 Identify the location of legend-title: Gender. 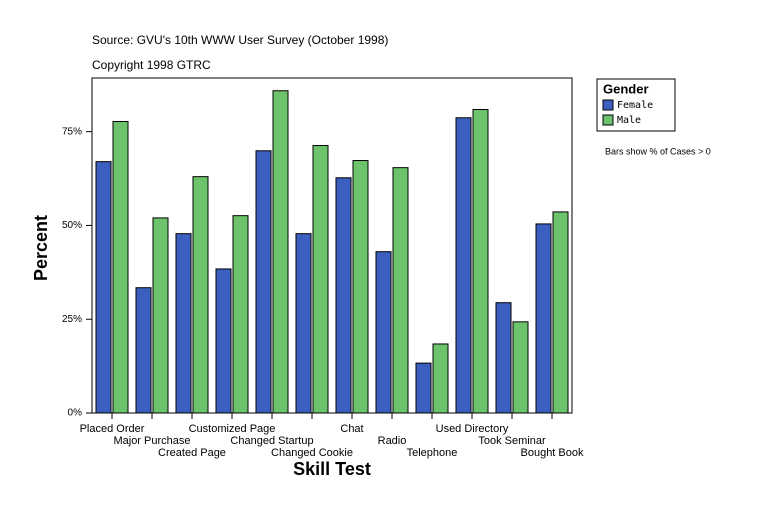
(626, 88).